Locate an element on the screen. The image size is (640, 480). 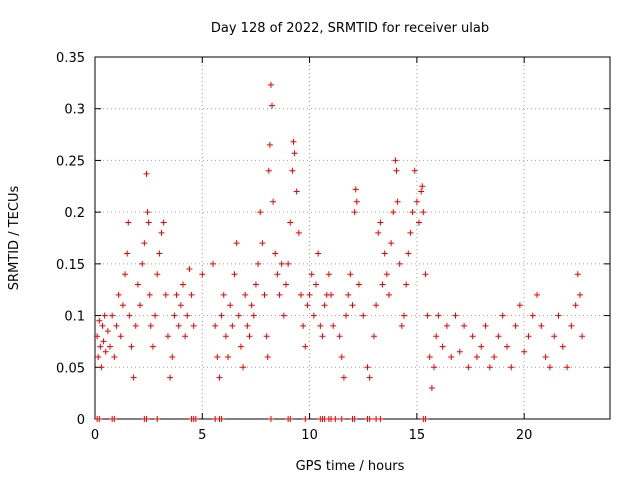
y-tick-label: 0.1 is located at coordinates (74, 317).